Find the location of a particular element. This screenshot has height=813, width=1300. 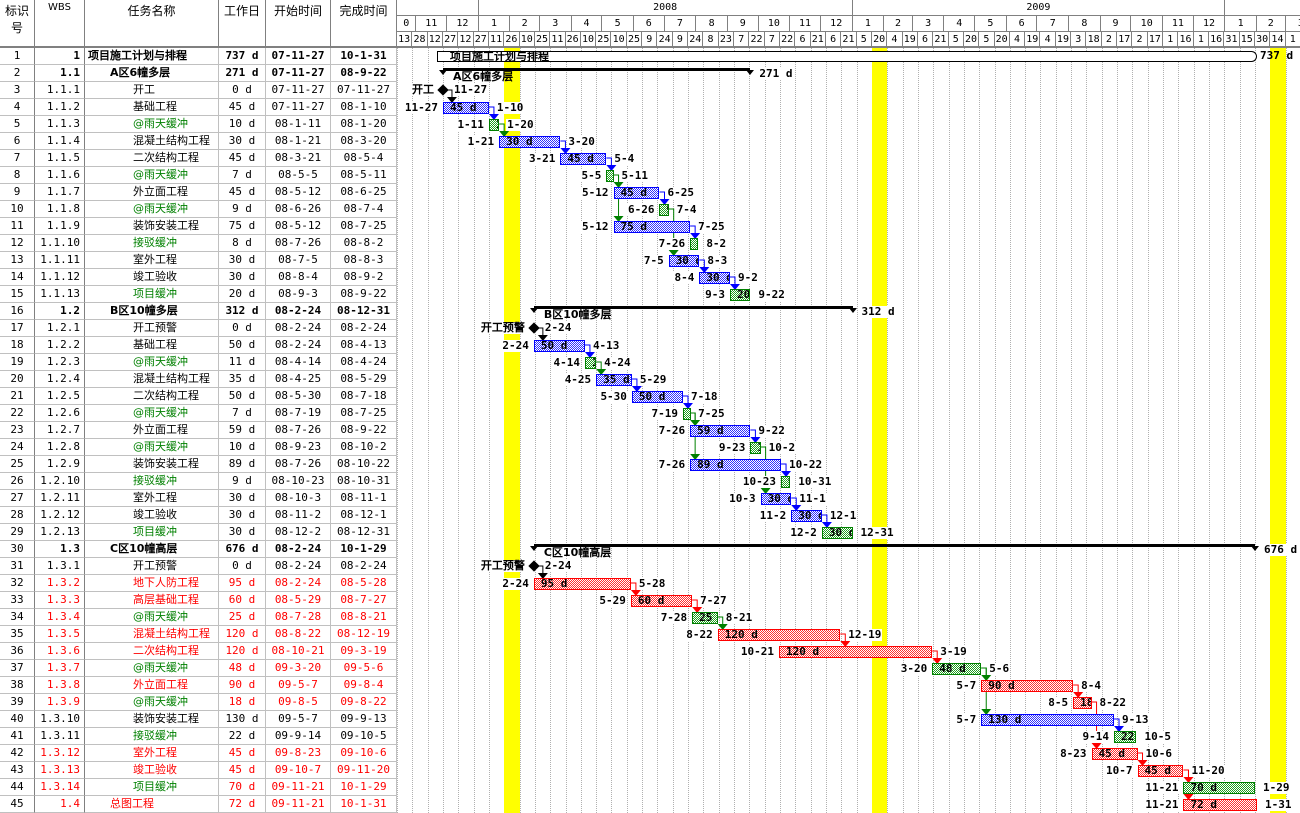

table-row: 20 1.2.4 混凝土结构工程 35 d 08-4-25 08-5-29 is located at coordinates (198, 379).